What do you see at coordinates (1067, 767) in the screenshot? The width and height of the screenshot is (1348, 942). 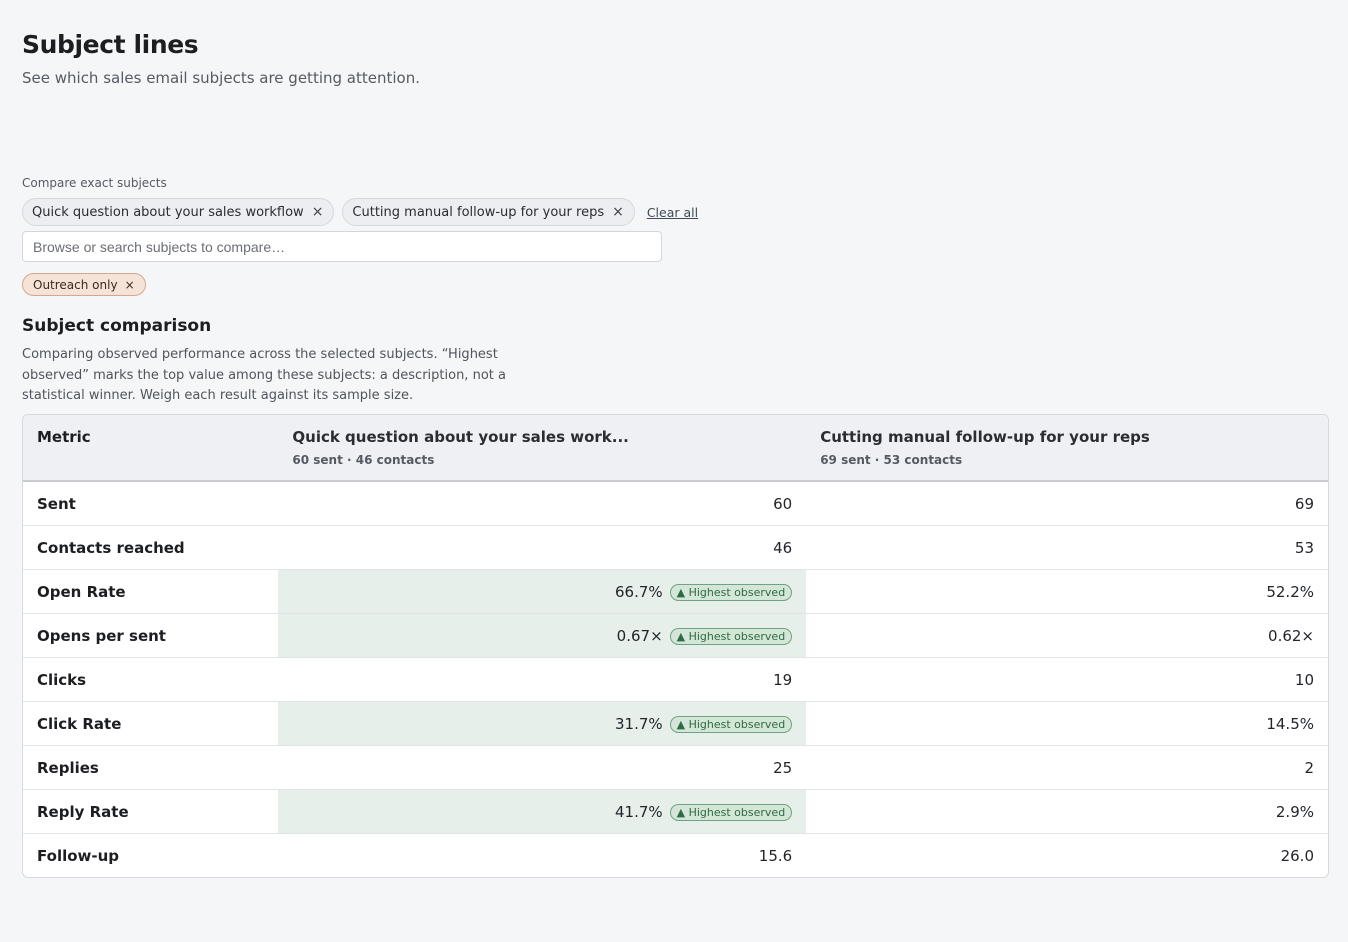 I see `value-cell: 2` at bounding box center [1067, 767].